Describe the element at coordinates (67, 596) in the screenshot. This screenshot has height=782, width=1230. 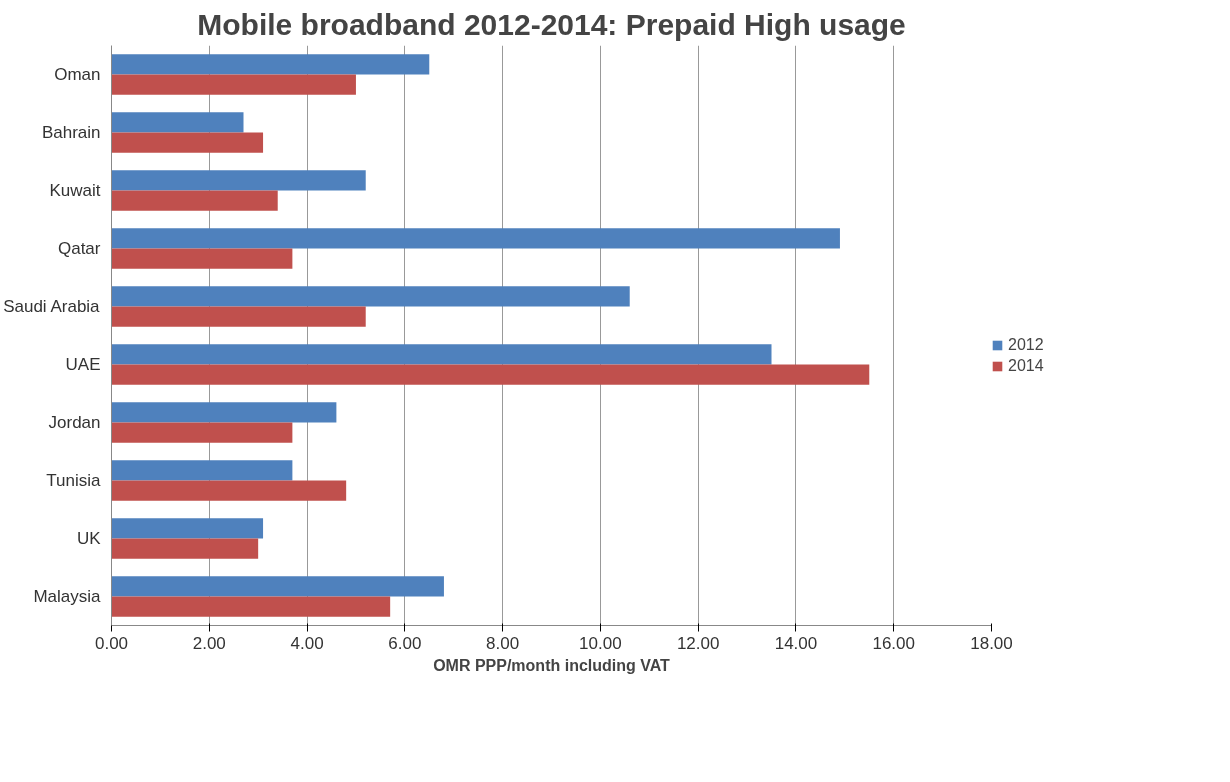
I see `y-tick-label: Malaysia` at that location.